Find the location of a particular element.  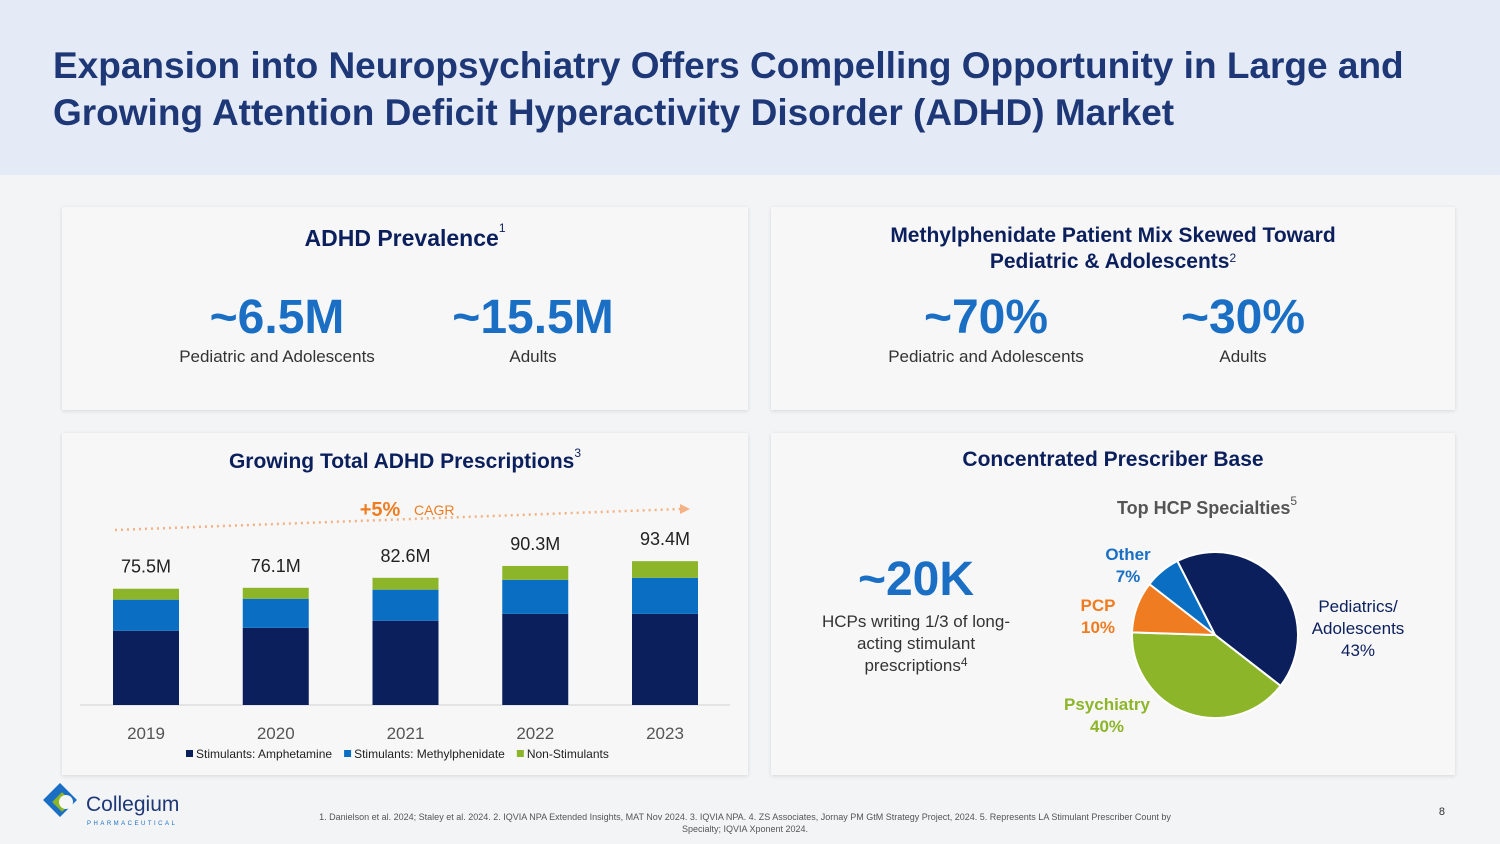

arrow-head is located at coordinates (685, 509).